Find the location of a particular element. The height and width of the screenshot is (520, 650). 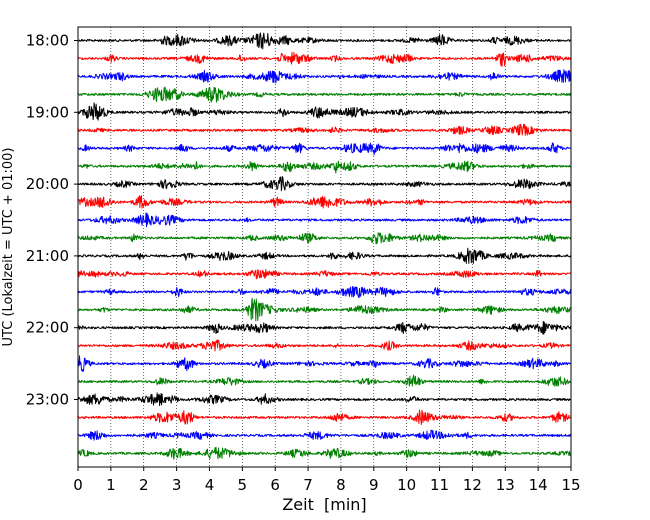

x-tick-label: 1 is located at coordinates (111, 485).